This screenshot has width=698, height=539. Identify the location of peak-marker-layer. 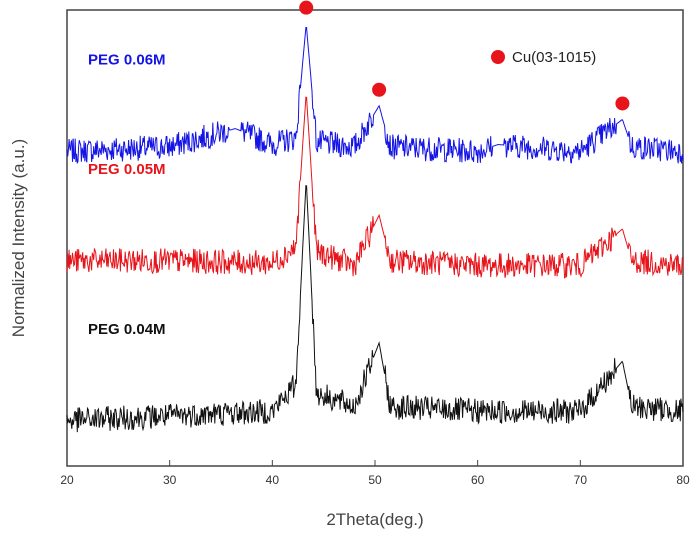
(464, 55).